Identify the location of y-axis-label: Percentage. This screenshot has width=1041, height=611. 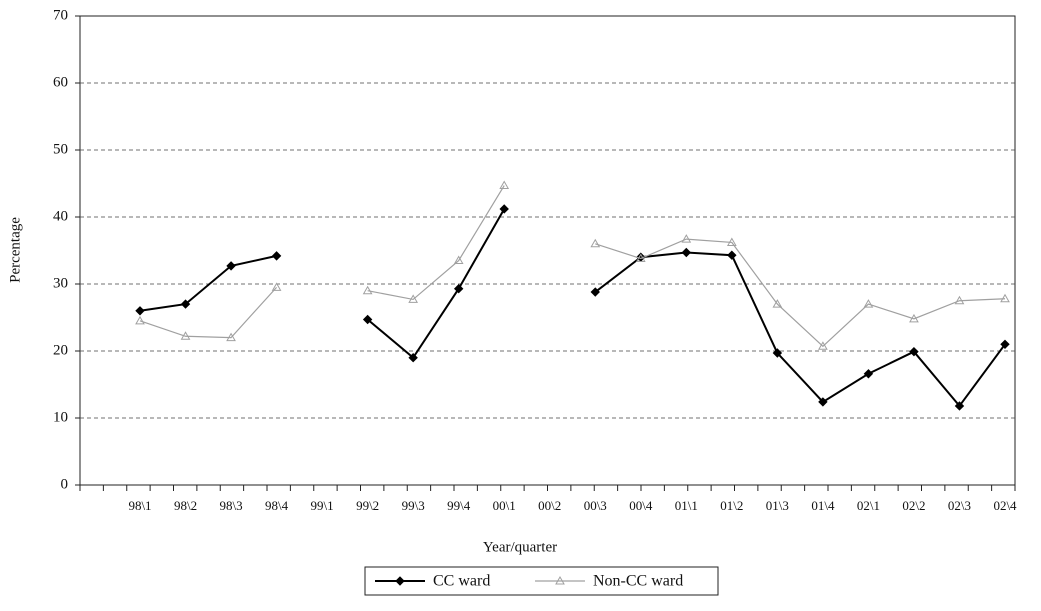
(15, 250).